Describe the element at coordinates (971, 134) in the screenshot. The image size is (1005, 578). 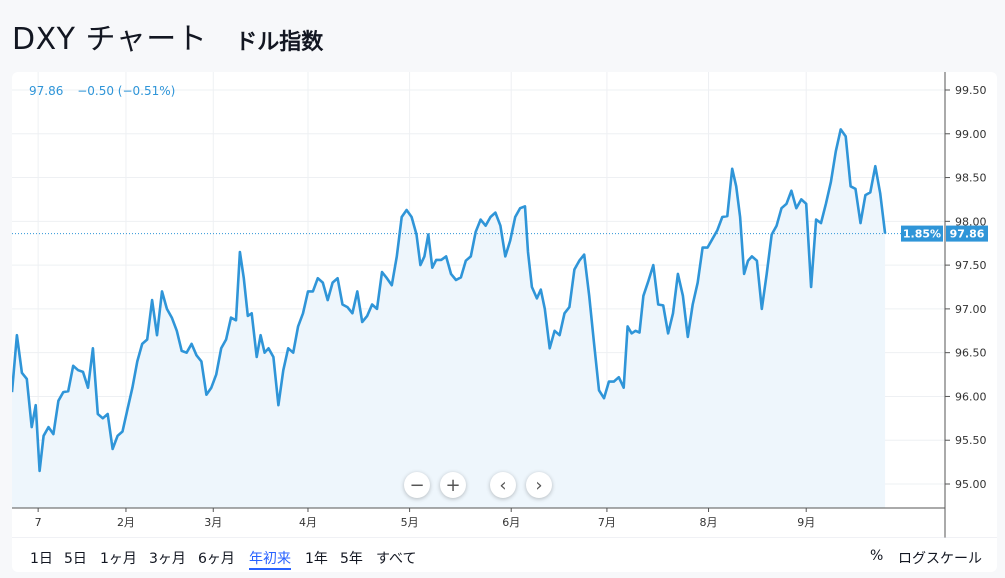
I see `y-tick-label: 99.00` at that location.